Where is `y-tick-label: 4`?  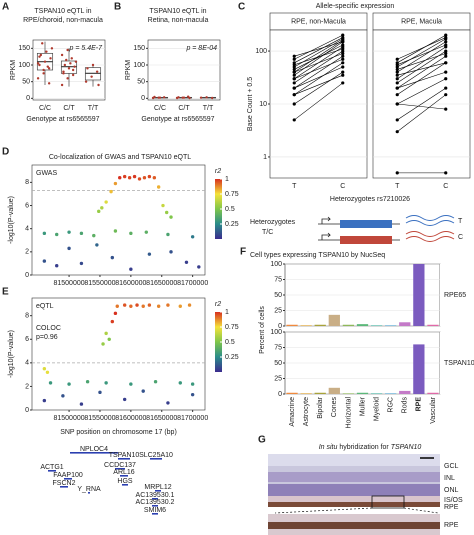
y-tick-label: 4 is located at coordinates (27, 229).